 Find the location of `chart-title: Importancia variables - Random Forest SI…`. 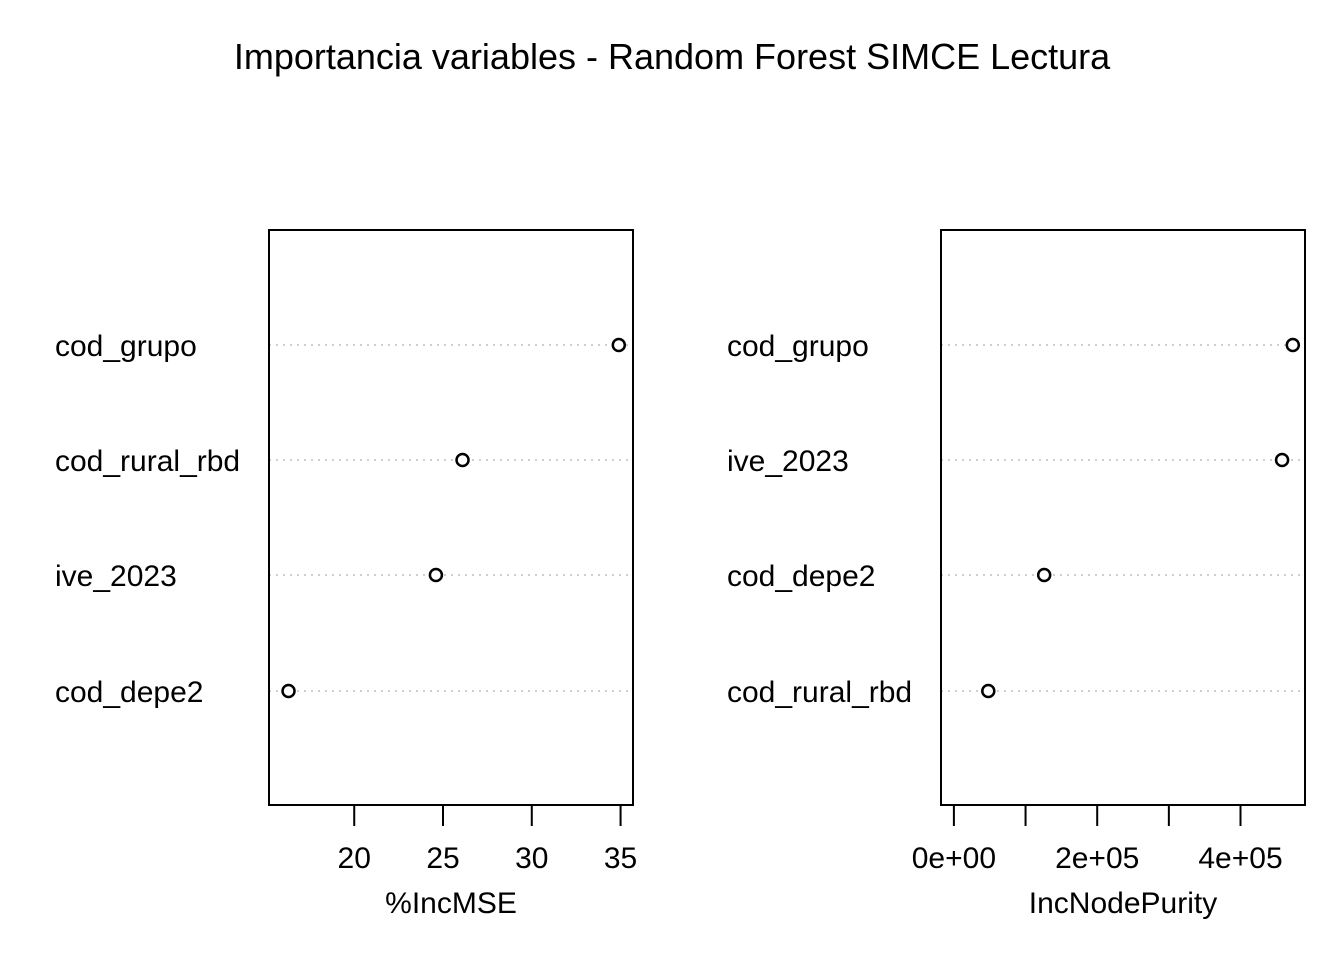

chart-title: Importancia variables - Random Forest SI… is located at coordinates (672, 56).